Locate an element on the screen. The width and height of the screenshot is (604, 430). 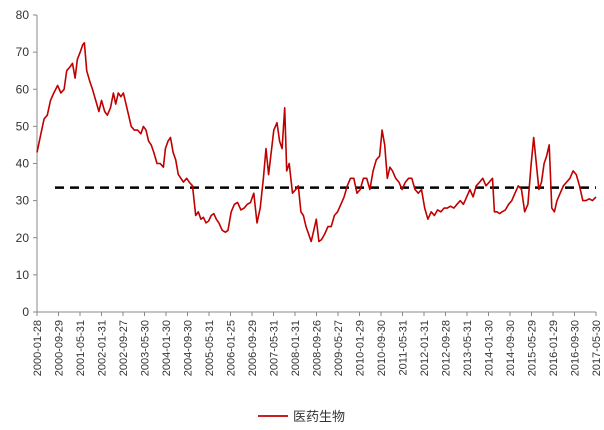
x-tick-label: 2001-05-31 is located at coordinates (81, 348).